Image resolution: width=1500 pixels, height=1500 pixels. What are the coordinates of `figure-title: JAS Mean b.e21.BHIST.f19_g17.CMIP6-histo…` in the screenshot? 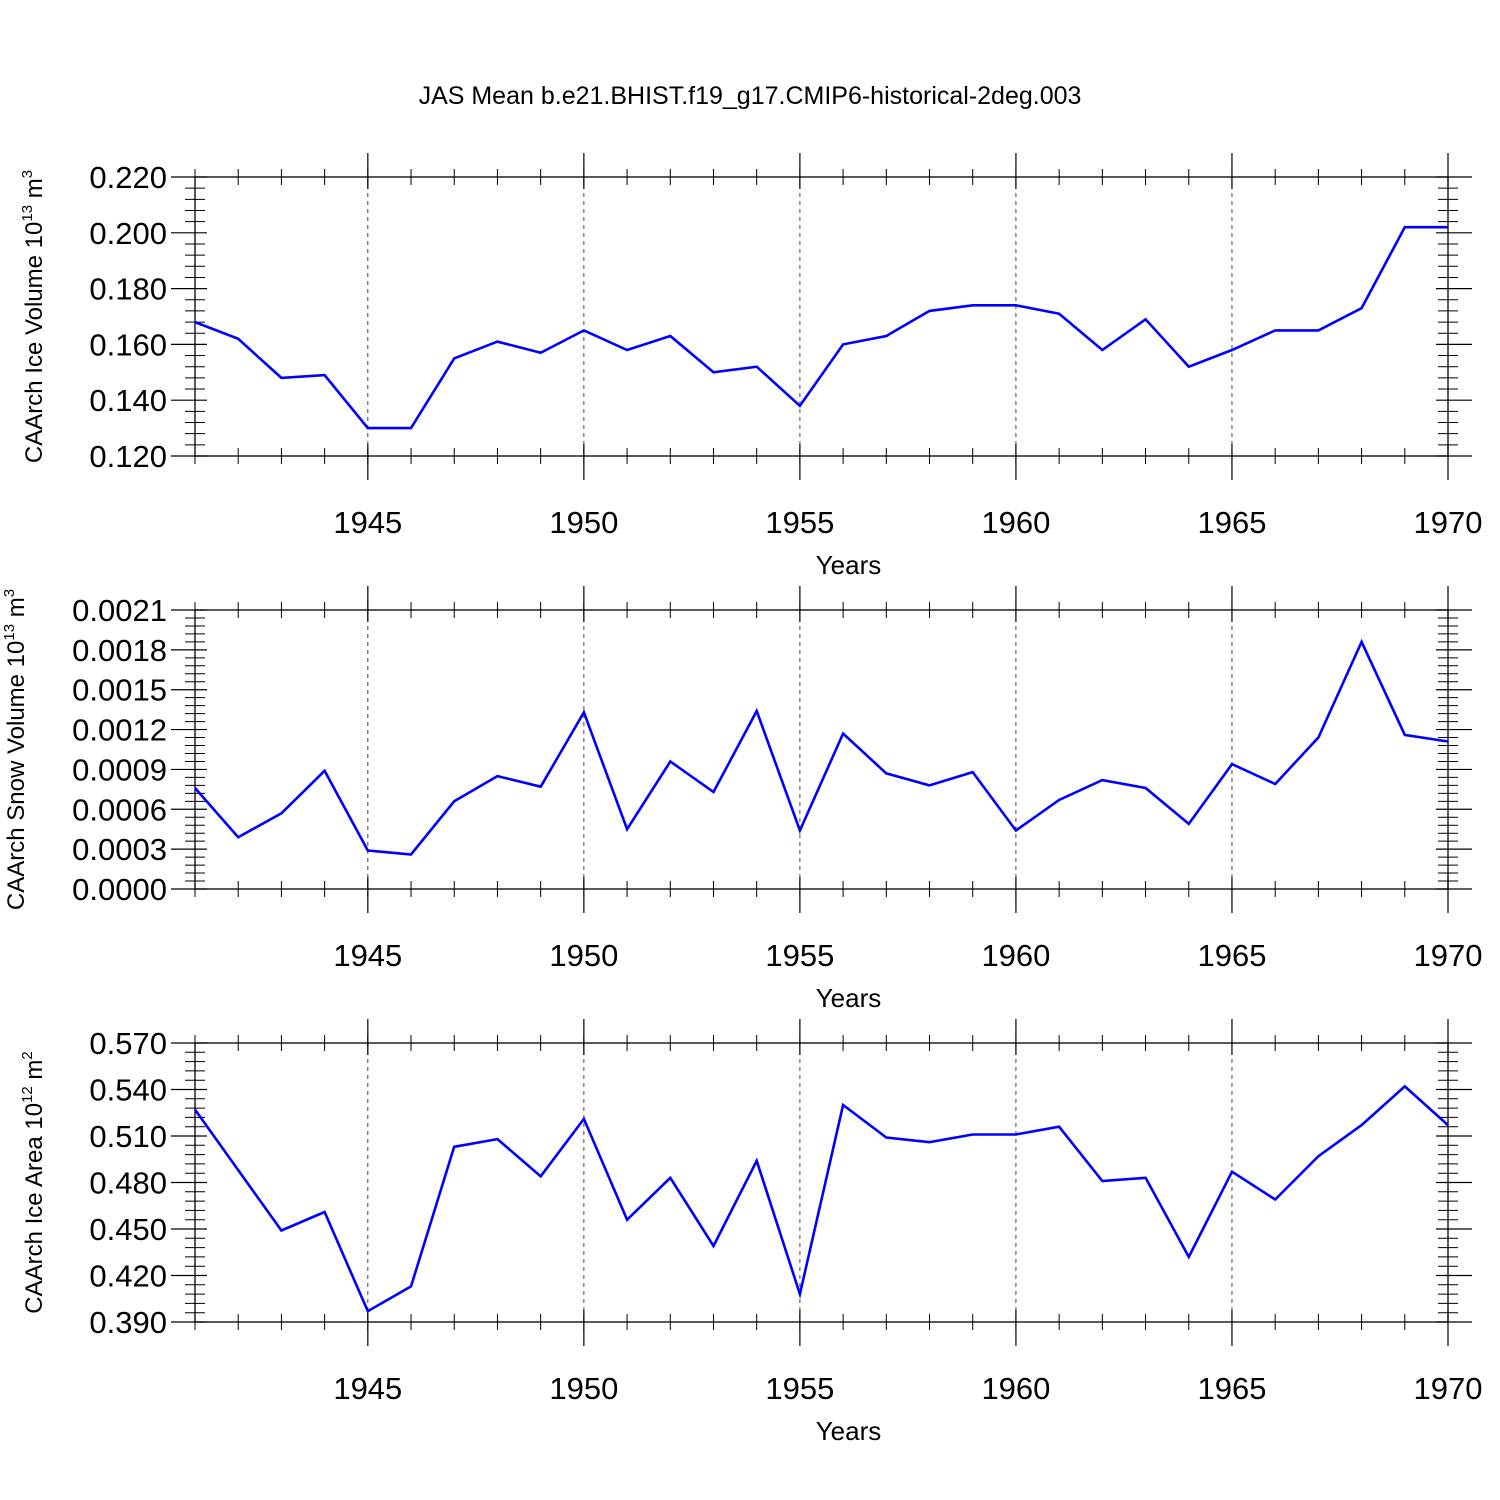 It's located at (750, 96).